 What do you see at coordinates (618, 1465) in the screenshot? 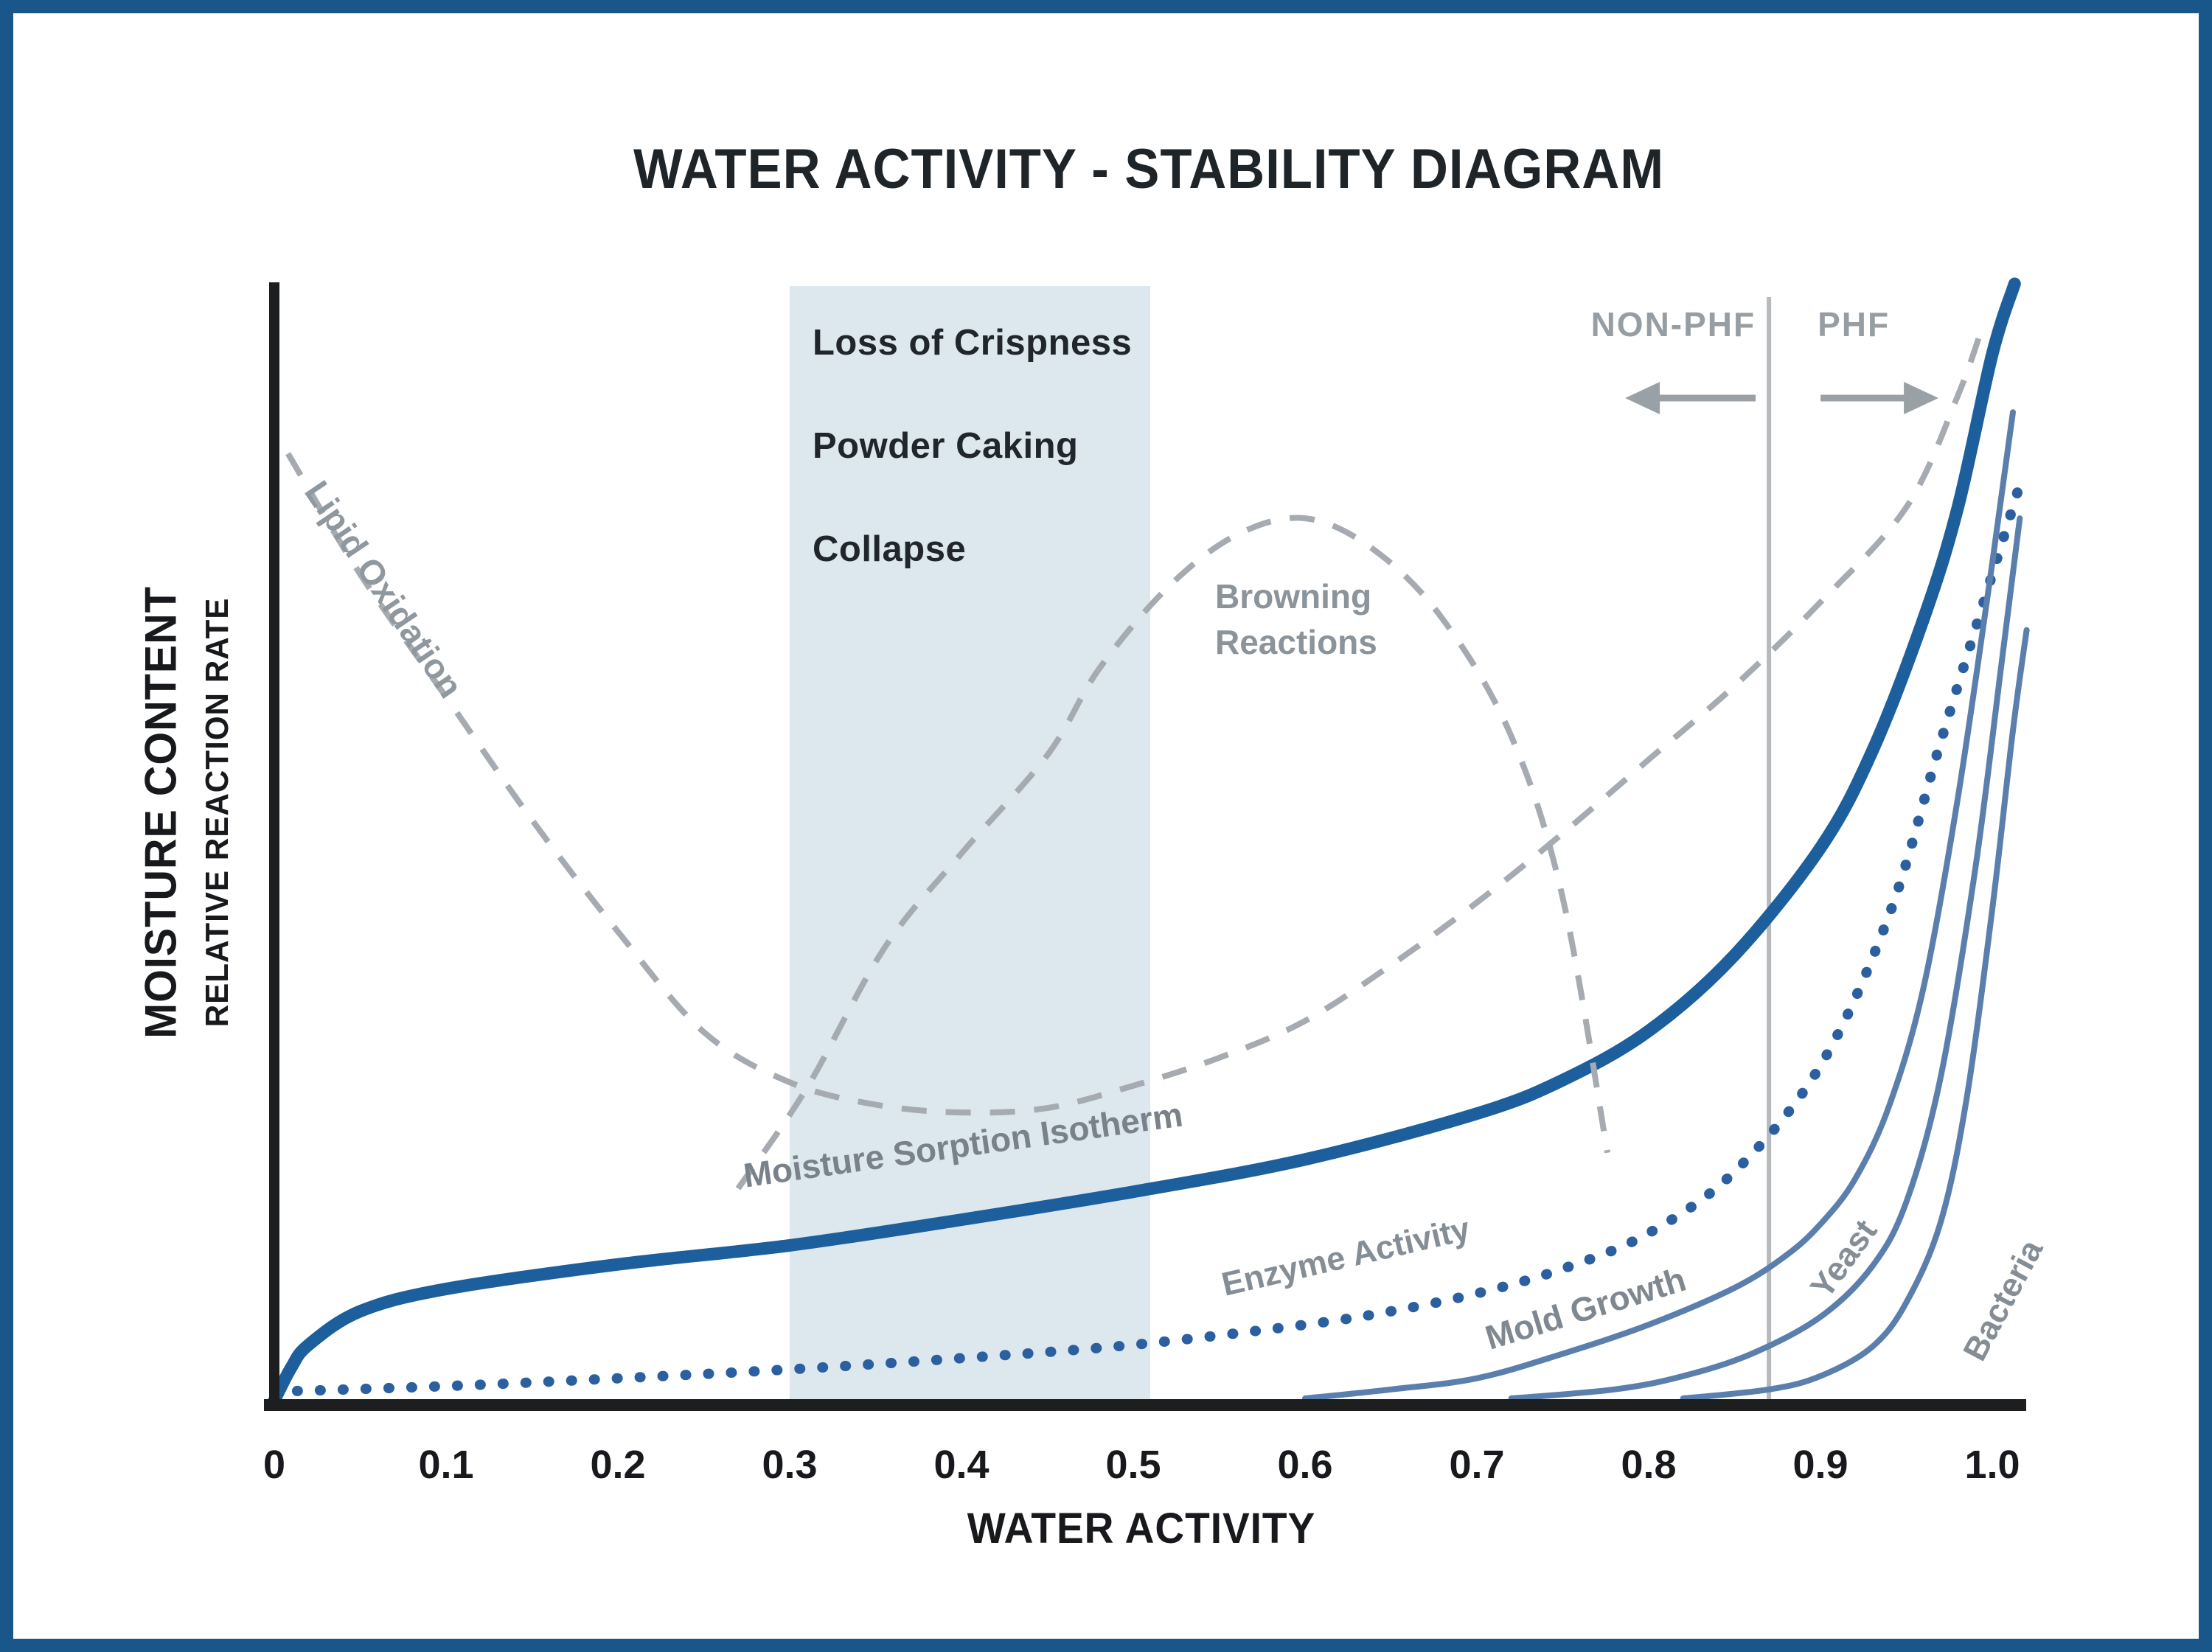
I see `x-tick-label: 0.2` at bounding box center [618, 1465].